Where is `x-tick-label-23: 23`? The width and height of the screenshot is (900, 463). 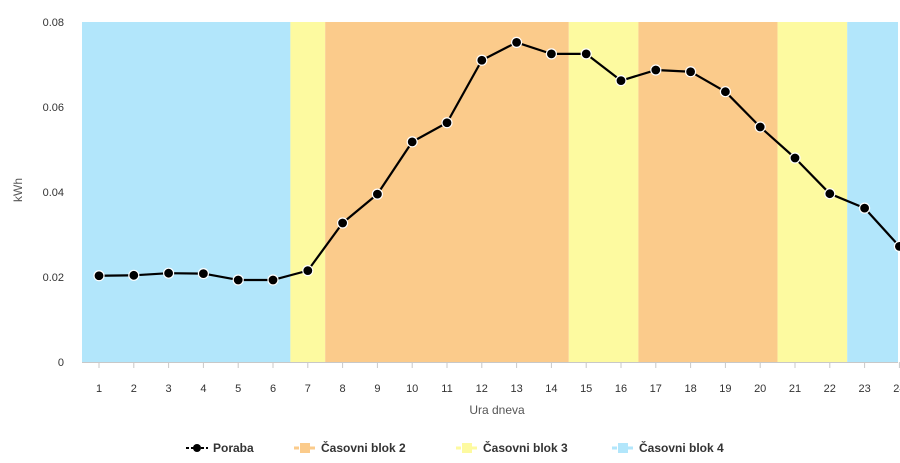 x-tick-label-23: 23 is located at coordinates (864, 389).